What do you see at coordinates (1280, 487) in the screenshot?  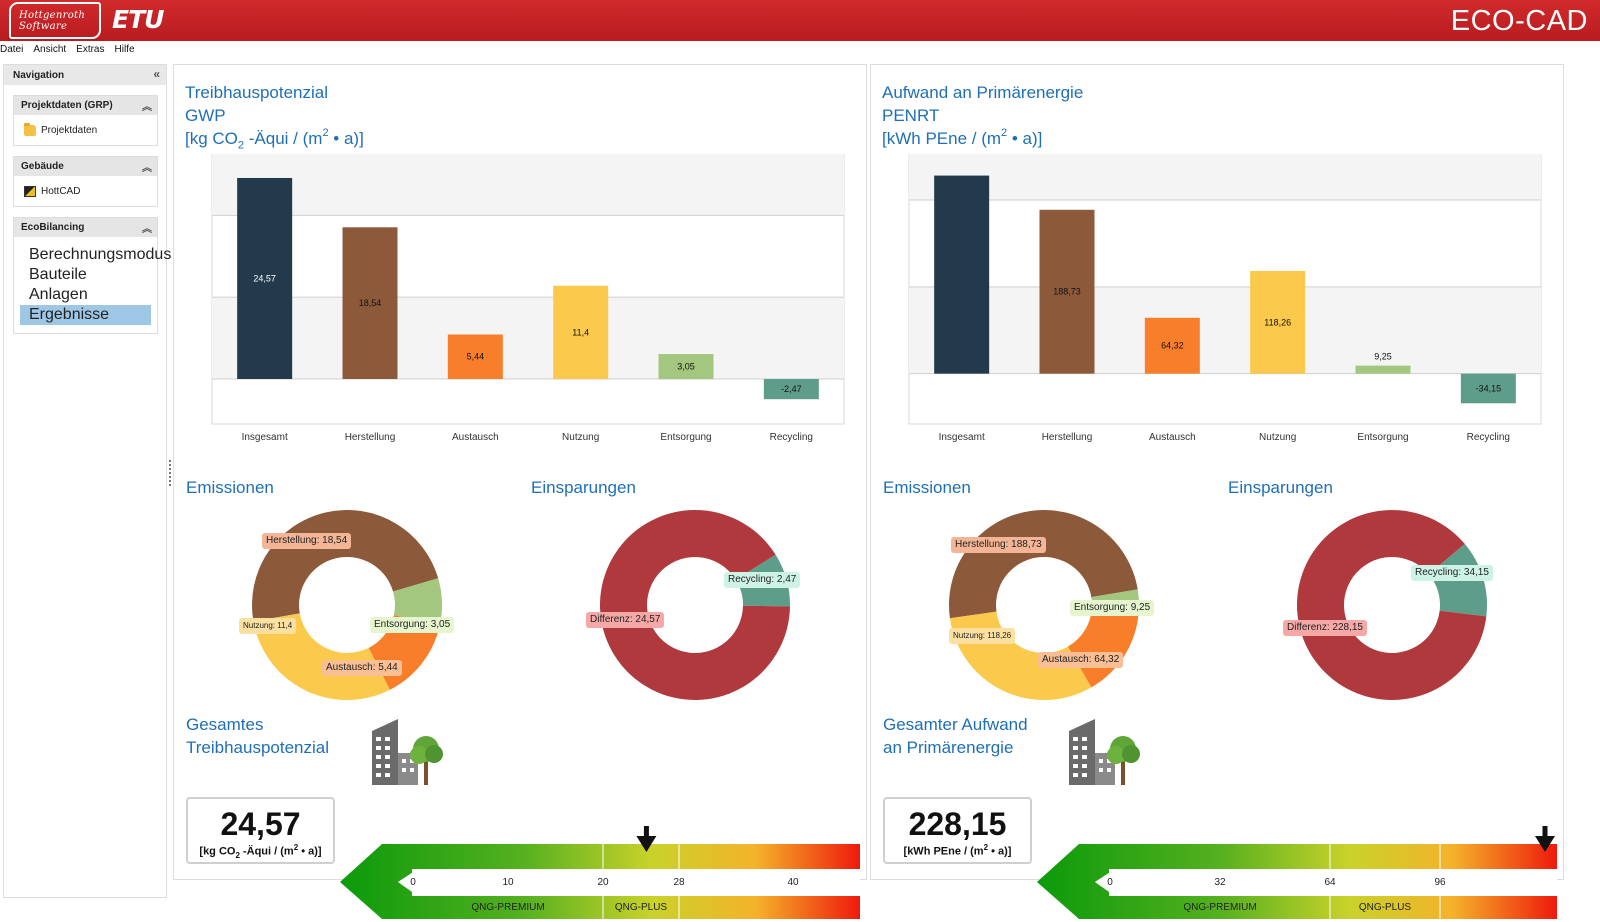 I see `penrt-savings-title: Einsparungen` at bounding box center [1280, 487].